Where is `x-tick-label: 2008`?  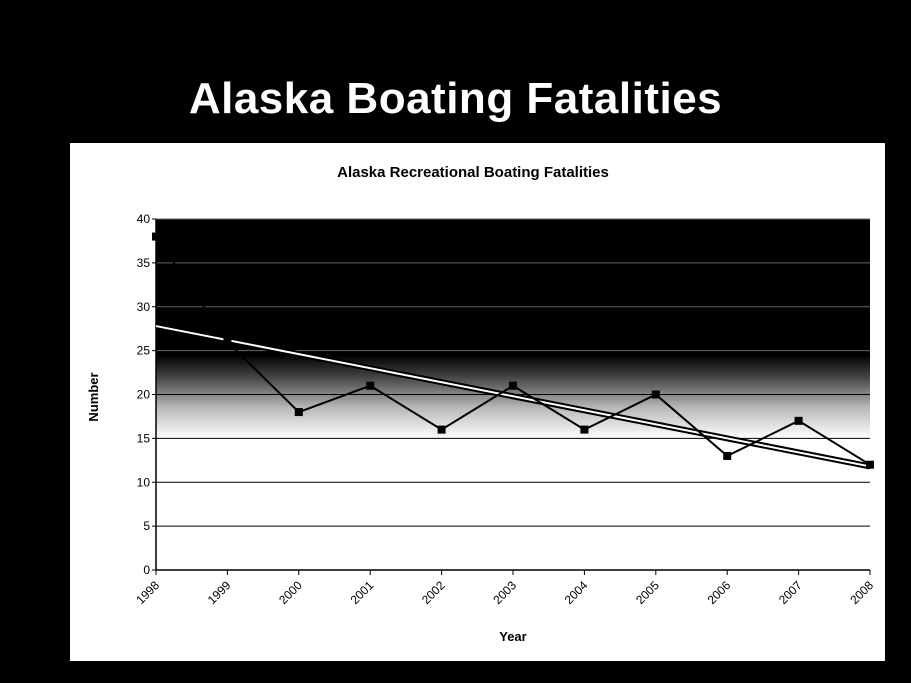
x-tick-label: 2008 is located at coordinates (861, 592).